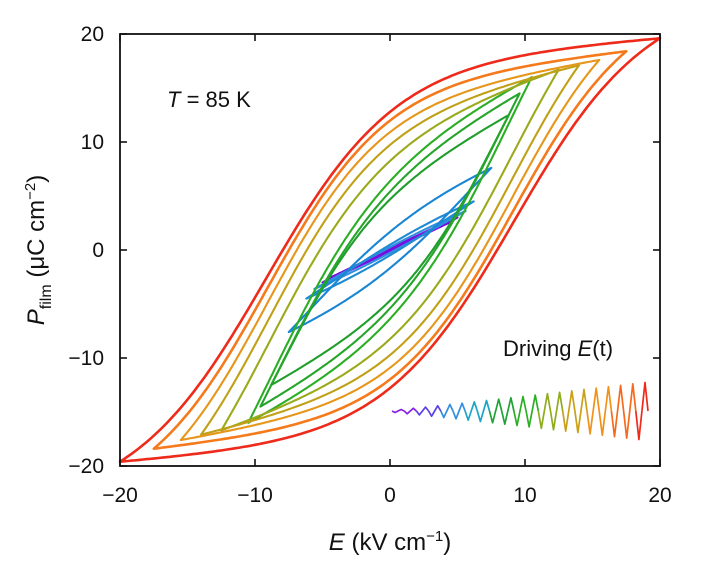 The height and width of the screenshot is (562, 716). I want to click on temperature-value: = 85 K, so click(215, 99).